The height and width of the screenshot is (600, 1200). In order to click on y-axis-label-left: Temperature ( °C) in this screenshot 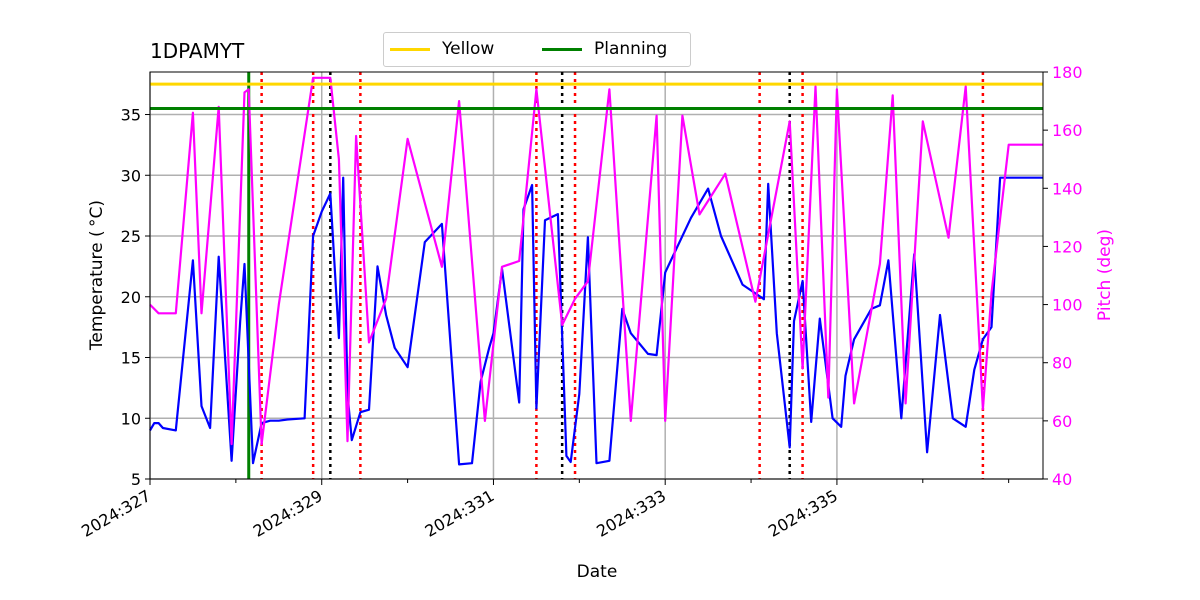, I will do `click(97, 275)`.